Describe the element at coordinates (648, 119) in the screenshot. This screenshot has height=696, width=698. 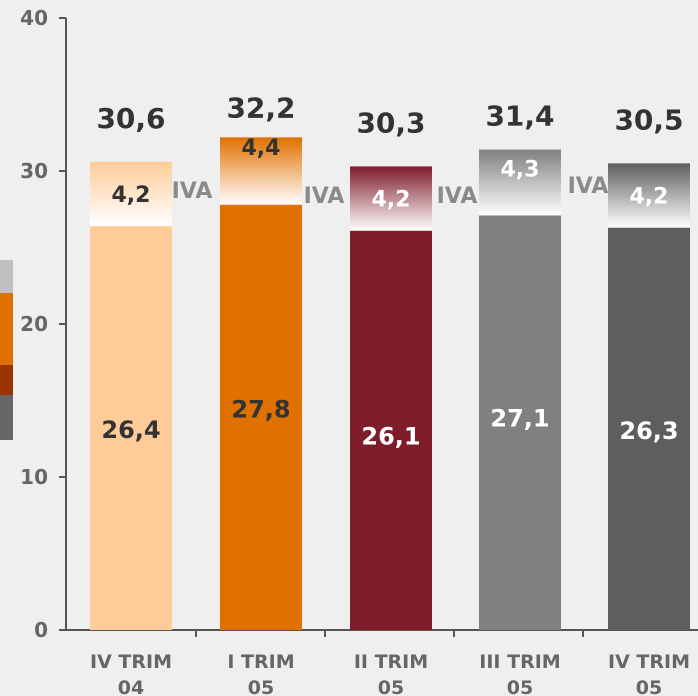
I see `bar-total-label: 30,5` at that location.